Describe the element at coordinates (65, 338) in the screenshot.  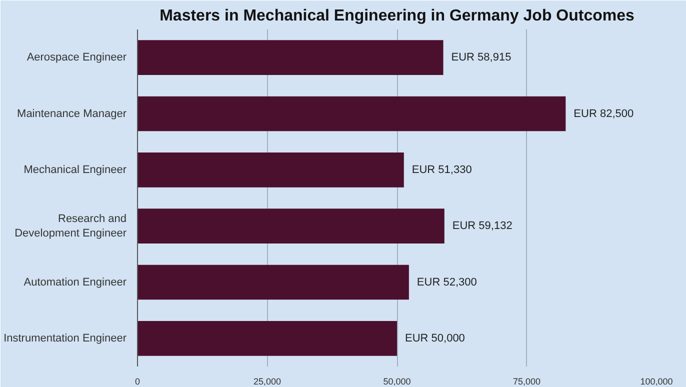
I see `y-tick-label: Instrumentation Engineer` at that location.